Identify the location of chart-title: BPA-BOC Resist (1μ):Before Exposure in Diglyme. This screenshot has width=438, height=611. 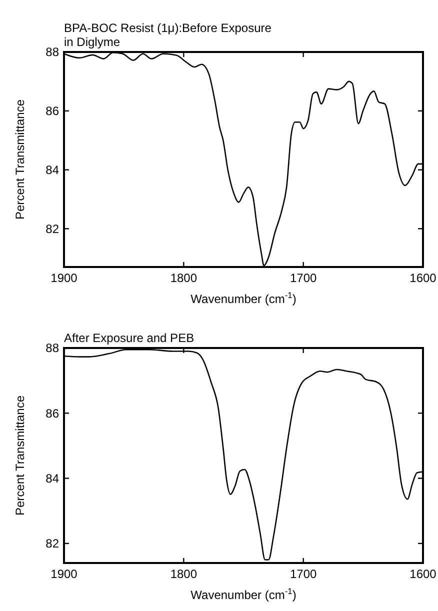
(168, 35).